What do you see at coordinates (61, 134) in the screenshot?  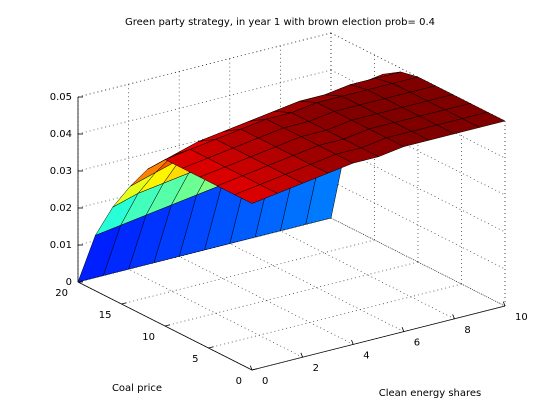 I see `z-tick-label: 0.04` at bounding box center [61, 134].